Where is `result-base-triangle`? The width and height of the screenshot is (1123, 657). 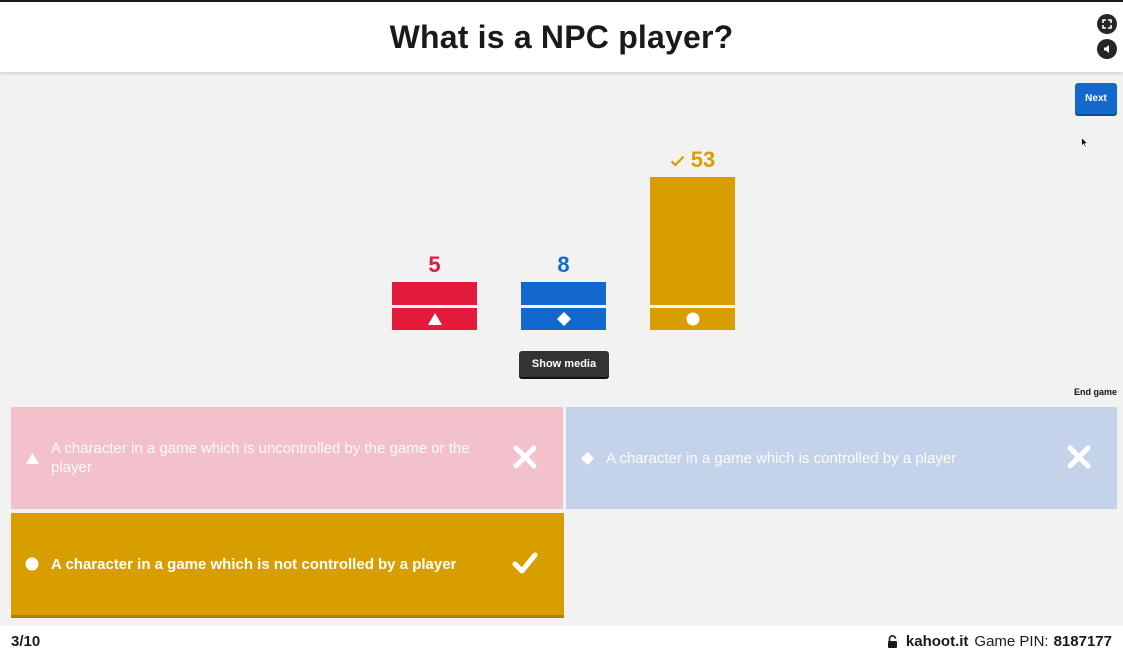
result-base-triangle is located at coordinates (434, 319).